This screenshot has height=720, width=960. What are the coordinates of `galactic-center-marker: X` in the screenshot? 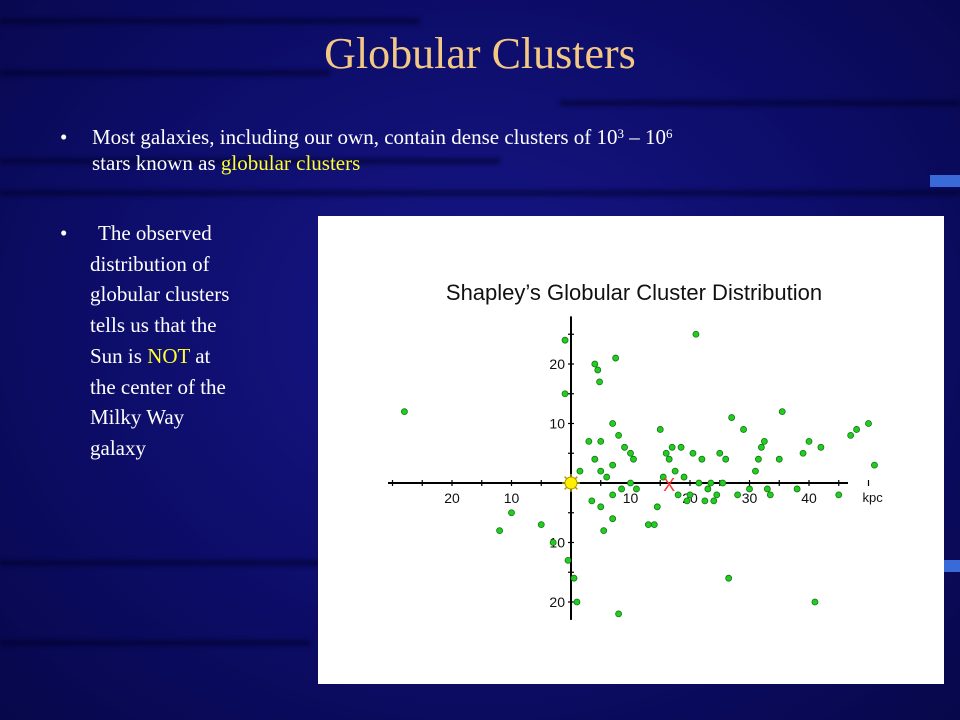 It's located at (669, 485).